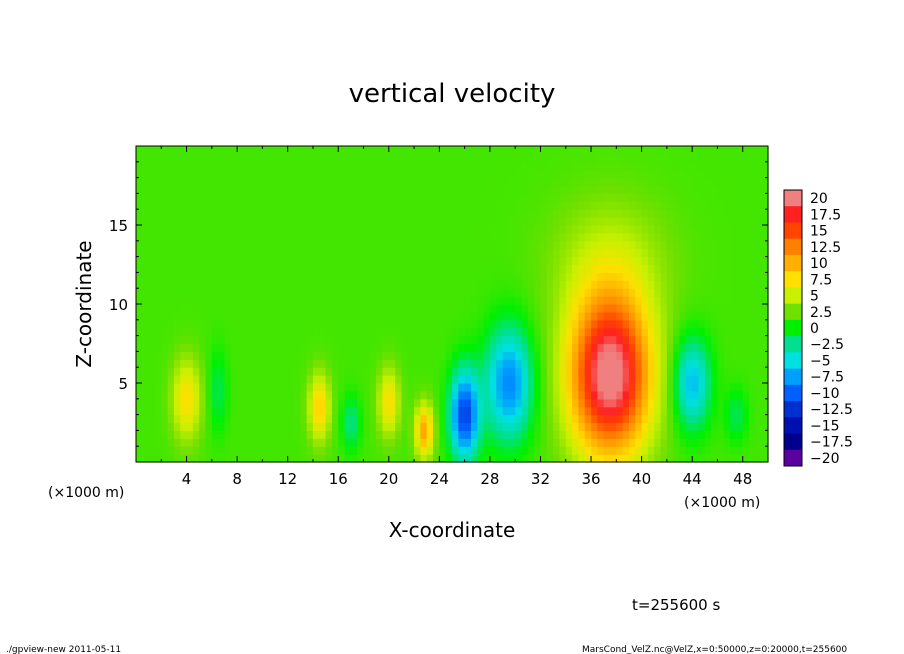 Image resolution: width=904 pixels, height=654 pixels. I want to click on colorbar-swatch, so click(793, 393).